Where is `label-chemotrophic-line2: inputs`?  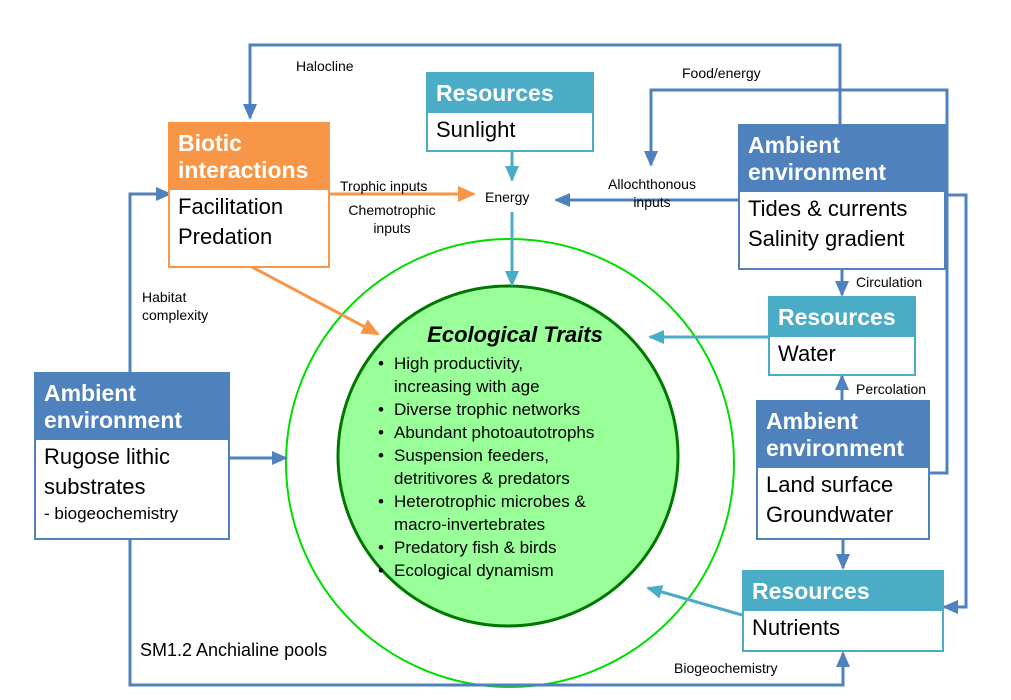
label-chemotrophic-line2: inputs is located at coordinates (392, 228).